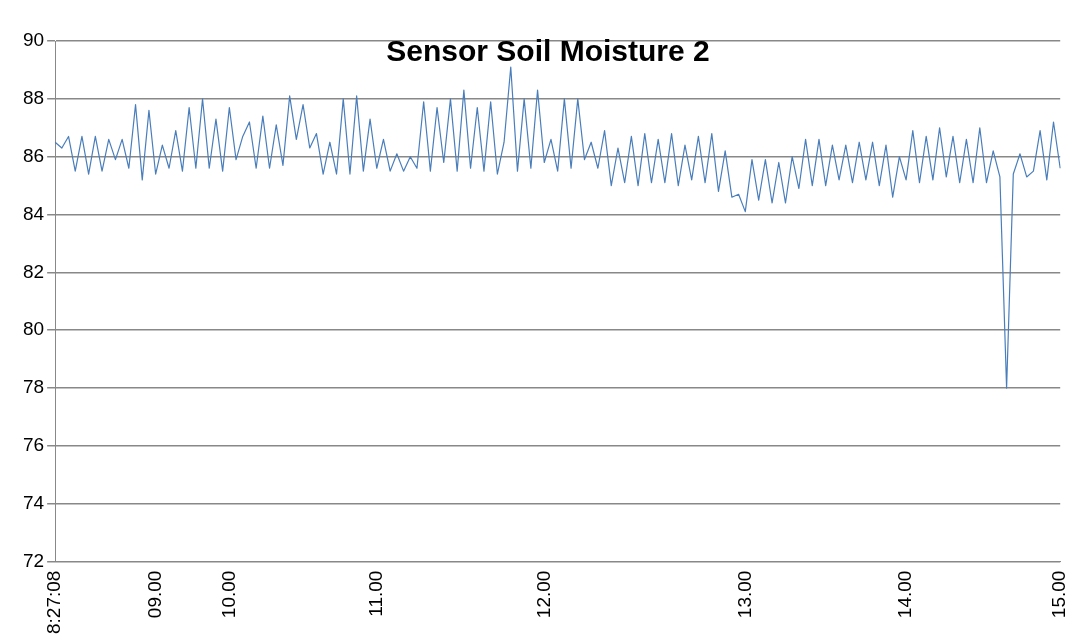  What do you see at coordinates (744, 594) in the screenshot?
I see `x-tick-label: 13.00` at bounding box center [744, 594].